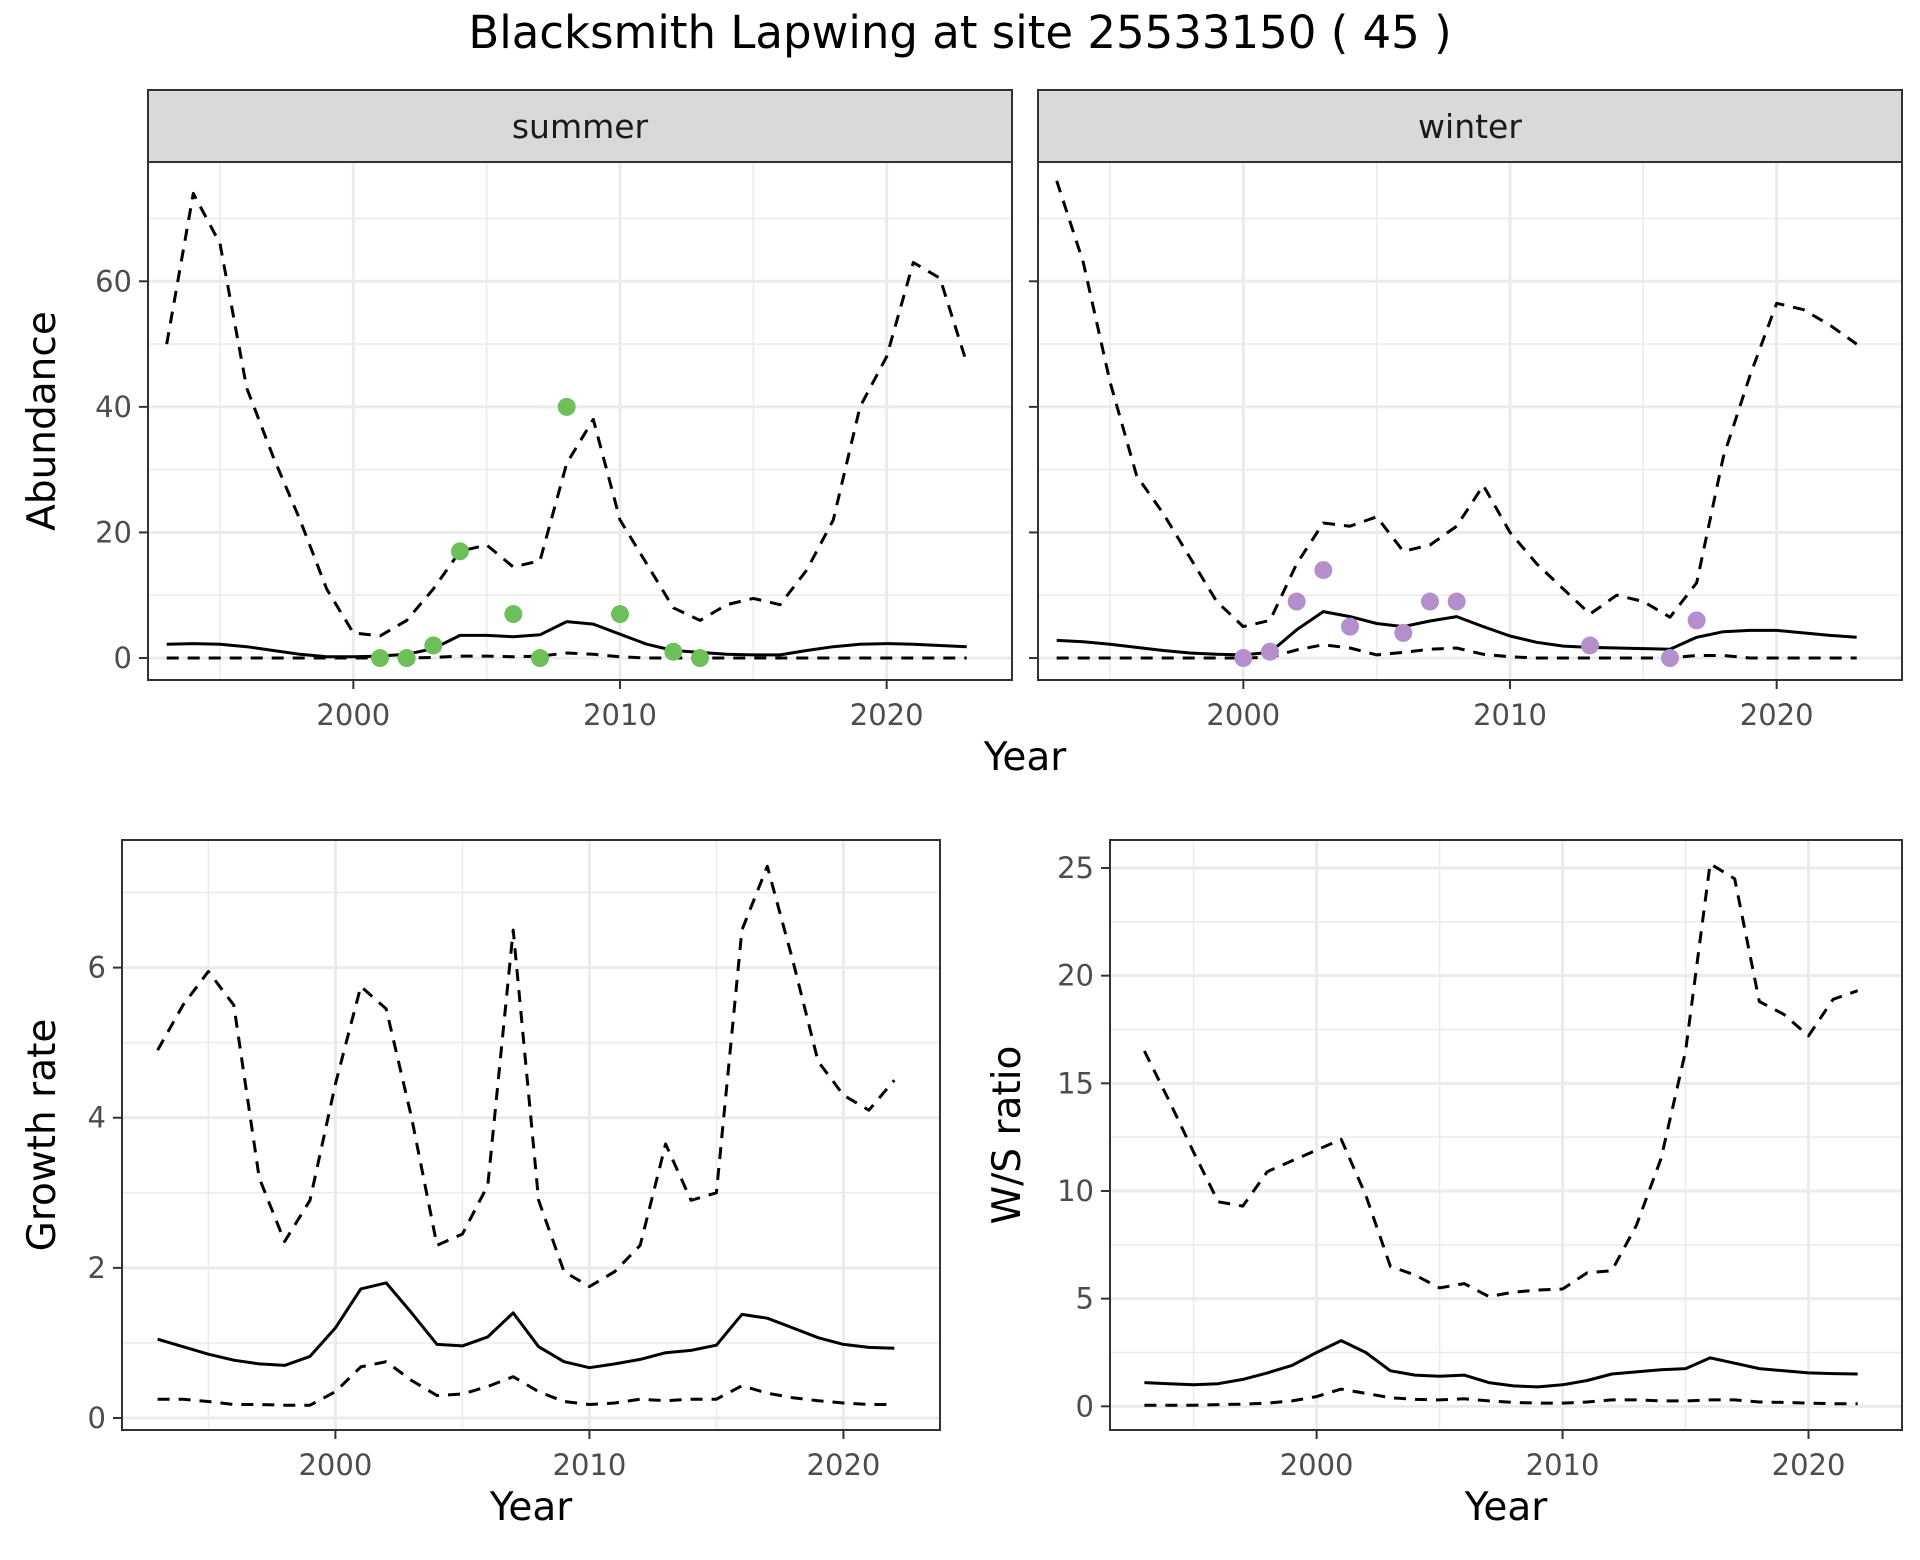 This screenshot has width=1920, height=1560. Describe the element at coordinates (97, 1268) in the screenshot. I see `y-tick-label: 2` at that location.